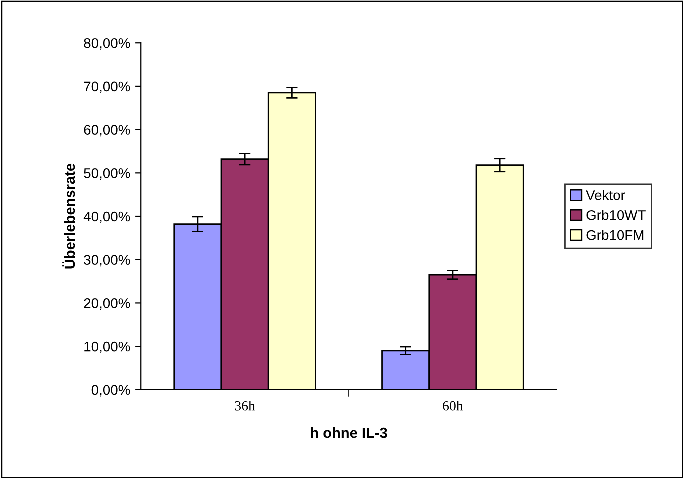 The height and width of the screenshot is (479, 685). Describe the element at coordinates (349, 433) in the screenshot. I see `x-axis-title: h ohne IL-3` at that location.